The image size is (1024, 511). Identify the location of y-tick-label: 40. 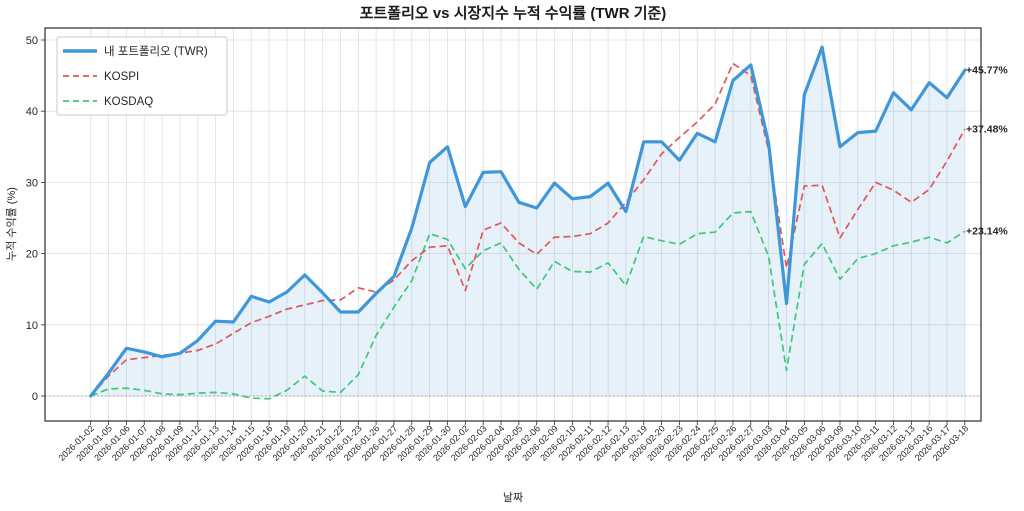
(32, 112).